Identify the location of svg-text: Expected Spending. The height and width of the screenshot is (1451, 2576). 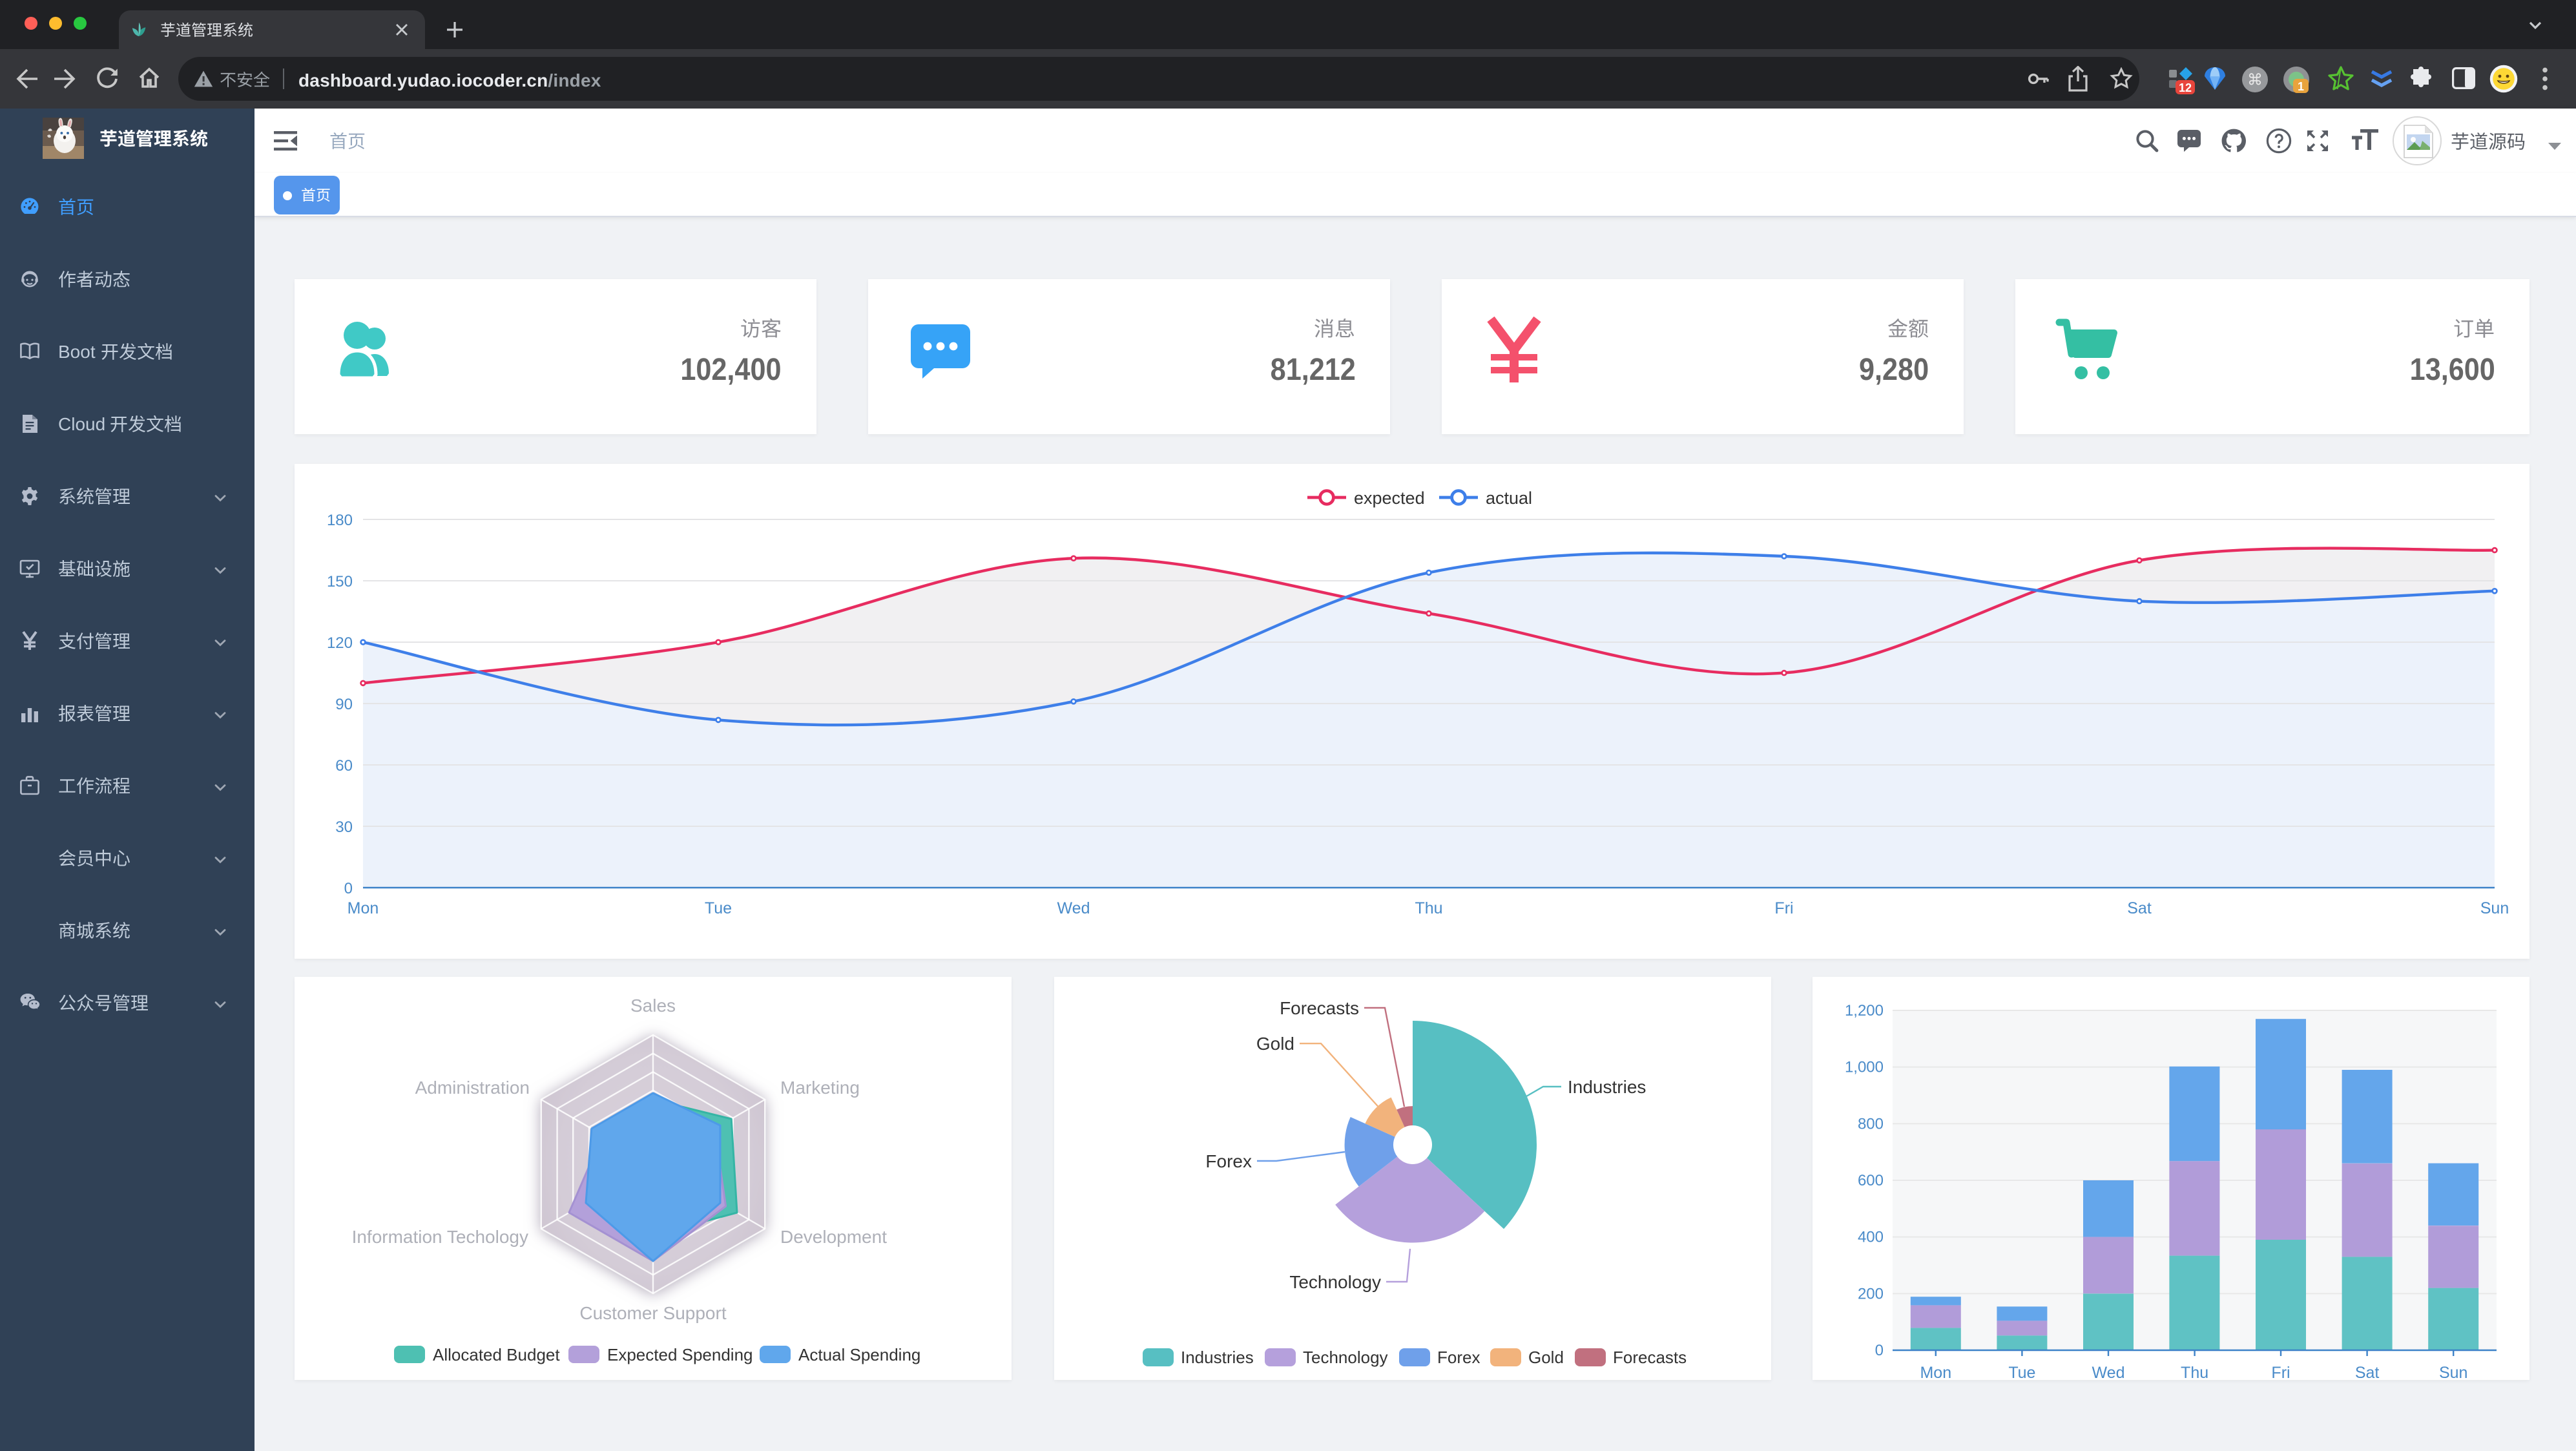
(680, 1354).